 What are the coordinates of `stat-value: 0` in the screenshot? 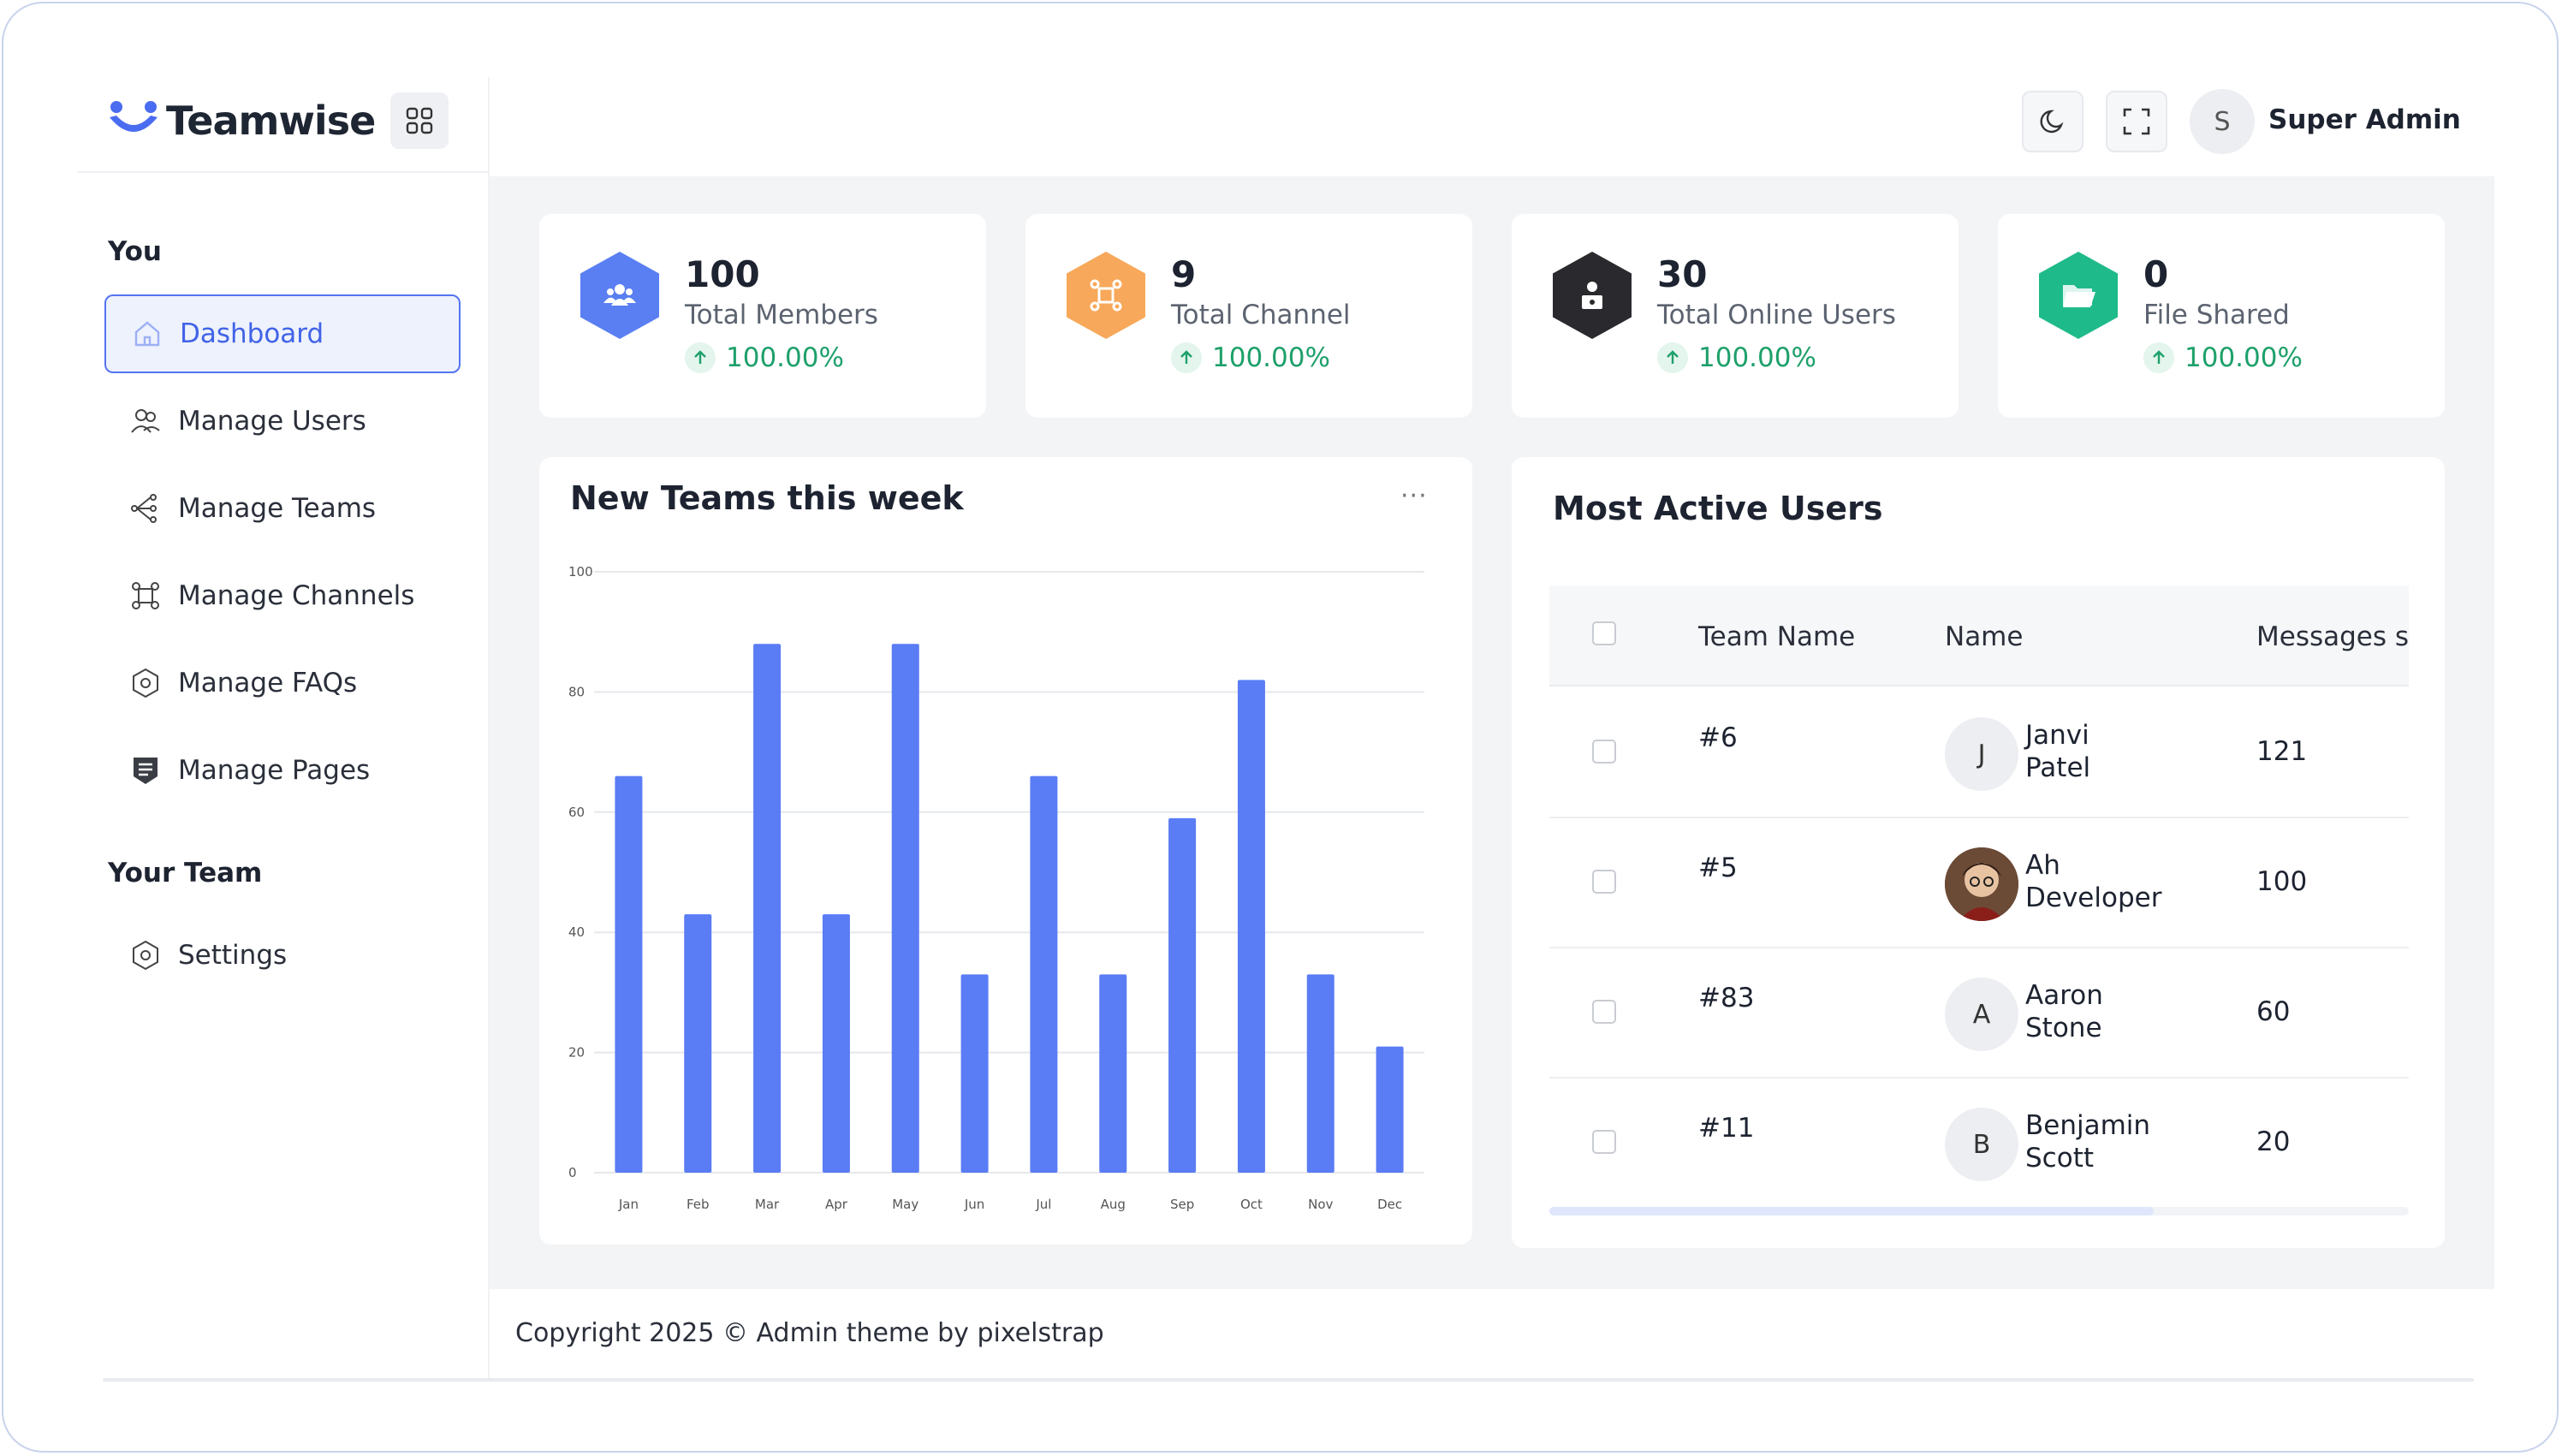 It's located at (2156, 274).